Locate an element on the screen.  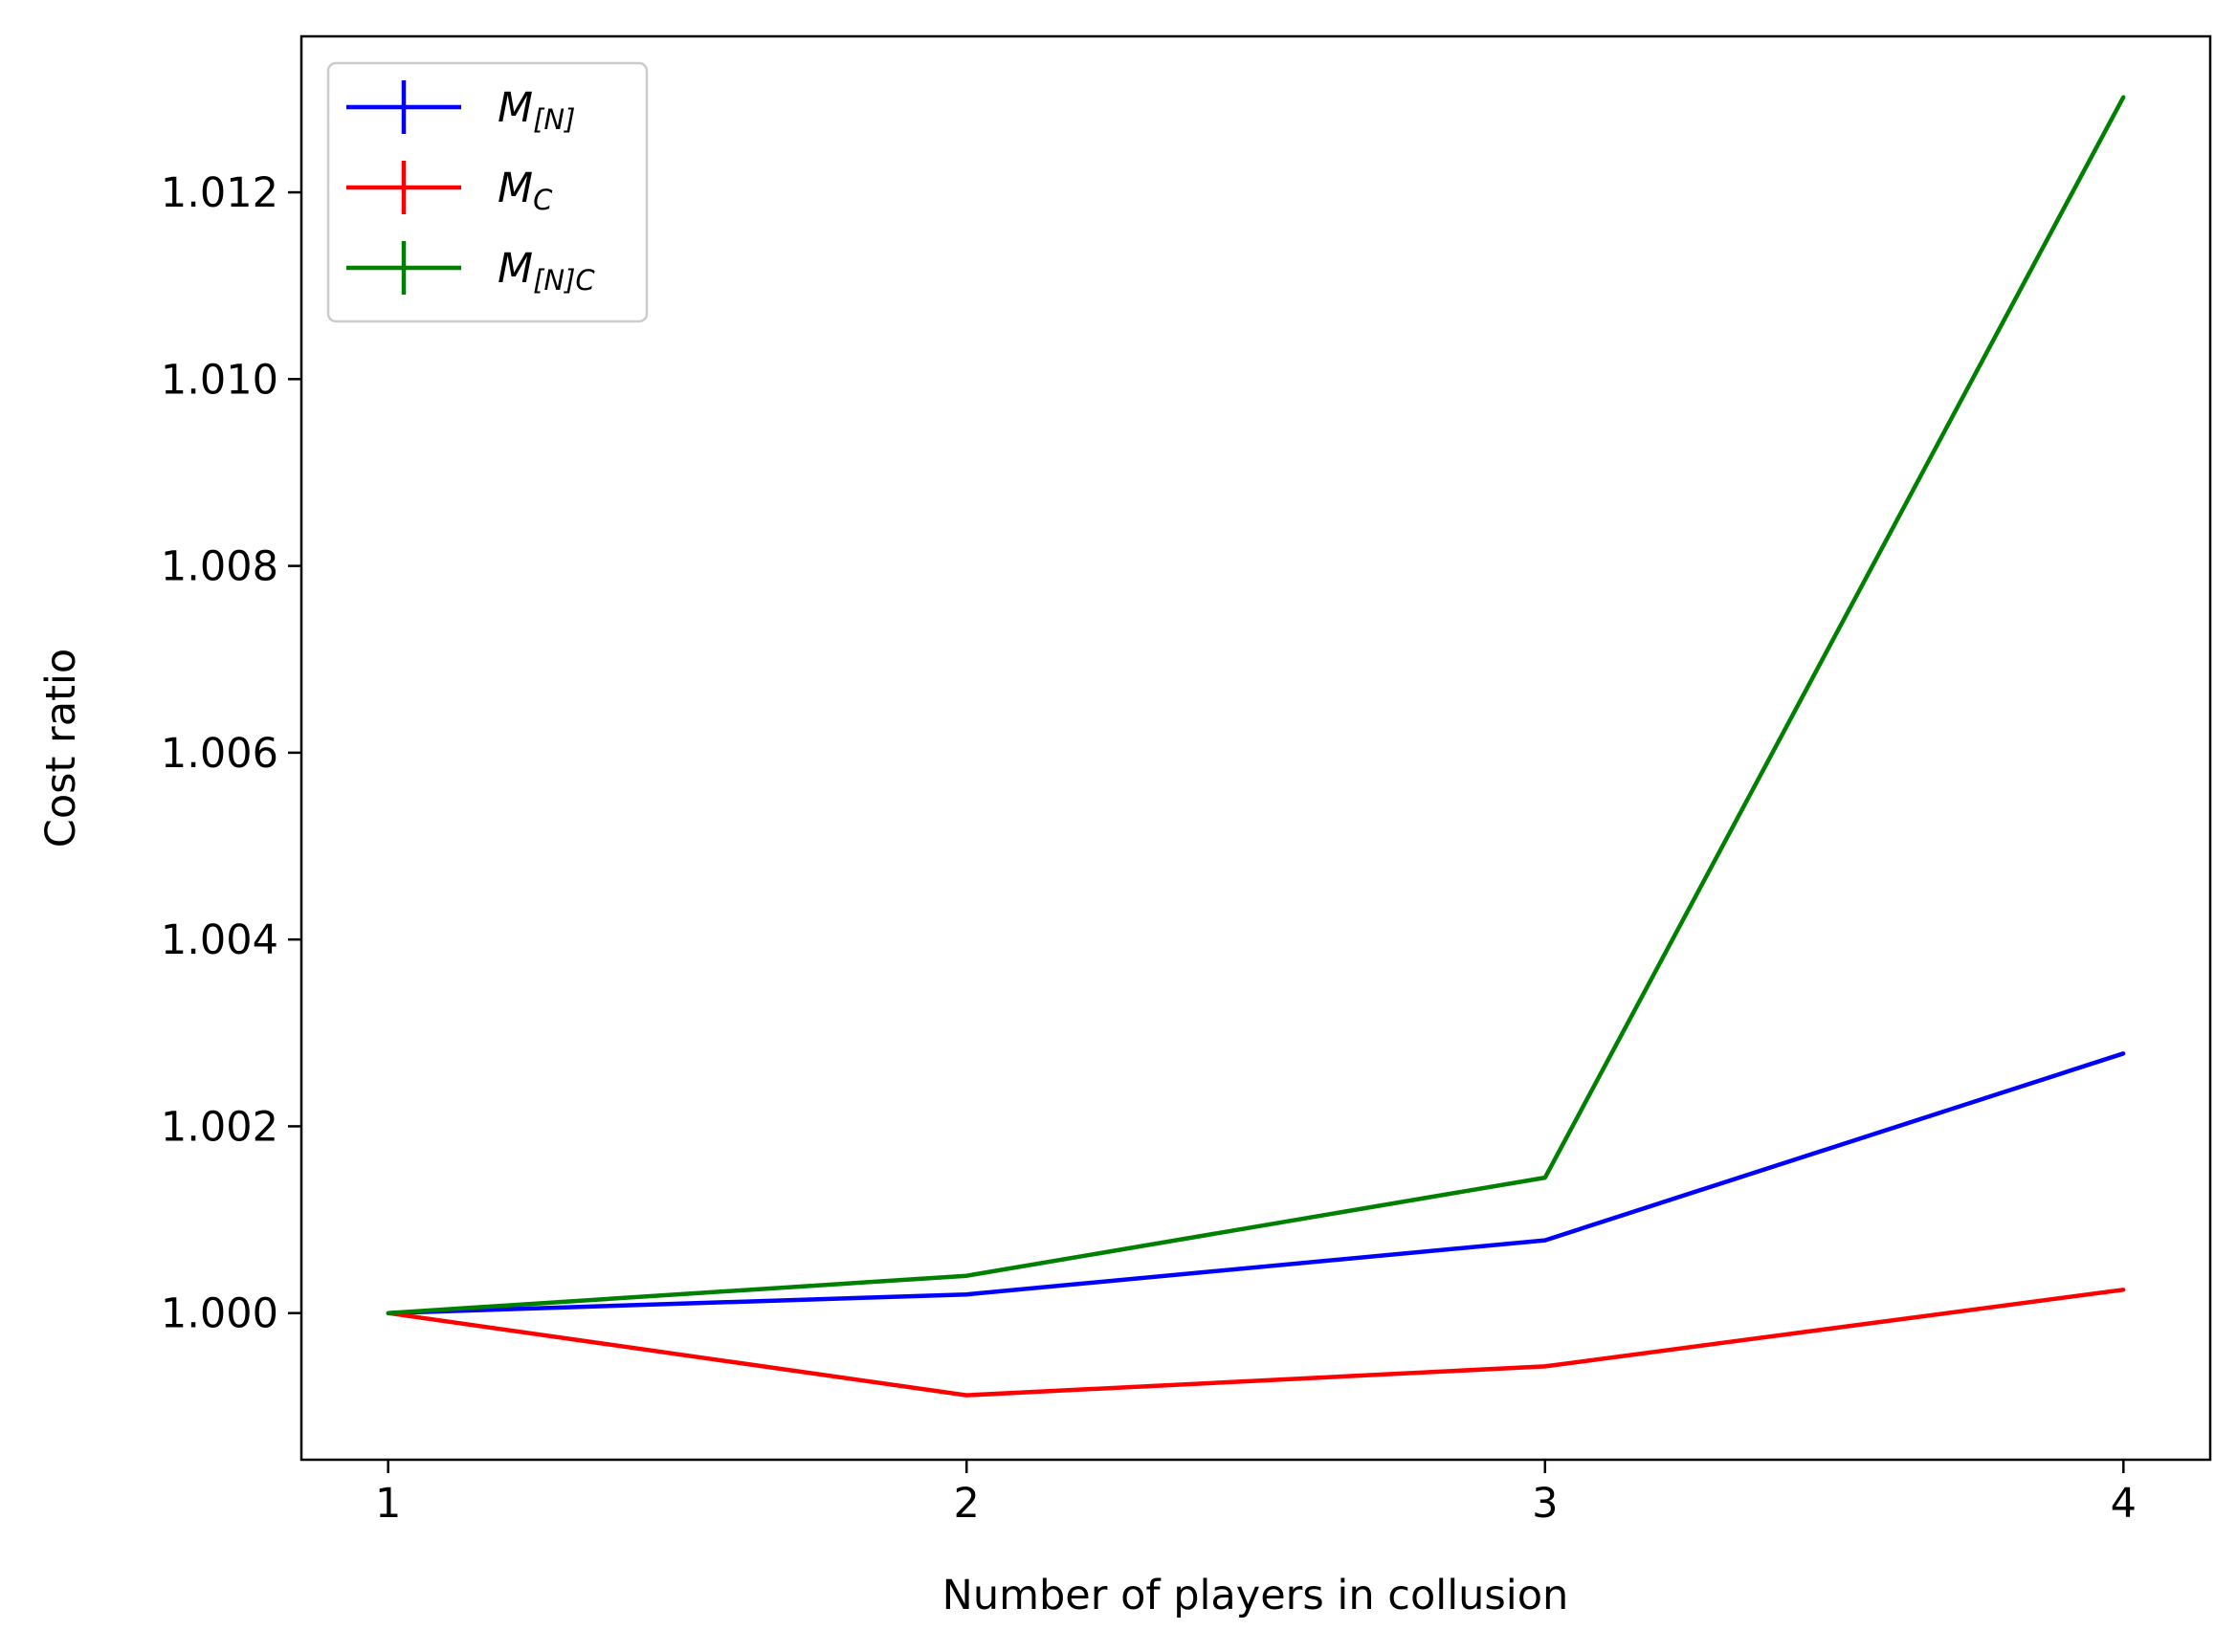
y-tick-label: 1.008 is located at coordinates (219, 567).